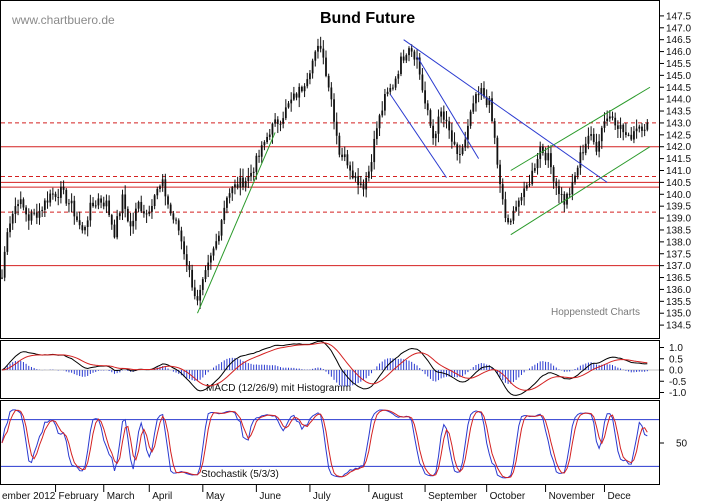 This screenshot has height=502, width=723. Describe the element at coordinates (678, 88) in the screenshot. I see `price-tick-label: 144.5` at that location.